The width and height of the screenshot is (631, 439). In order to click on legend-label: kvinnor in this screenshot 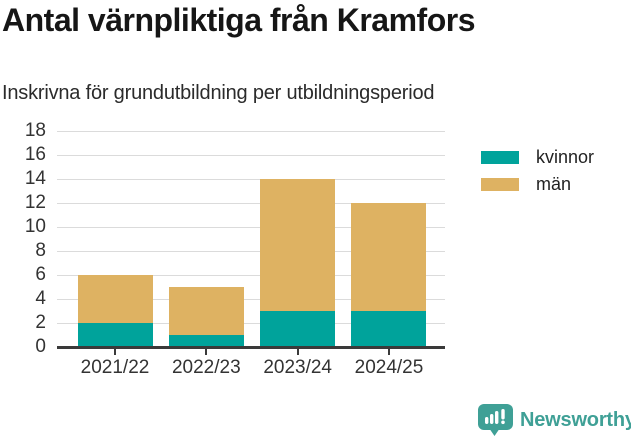, I will do `click(565, 157)`.